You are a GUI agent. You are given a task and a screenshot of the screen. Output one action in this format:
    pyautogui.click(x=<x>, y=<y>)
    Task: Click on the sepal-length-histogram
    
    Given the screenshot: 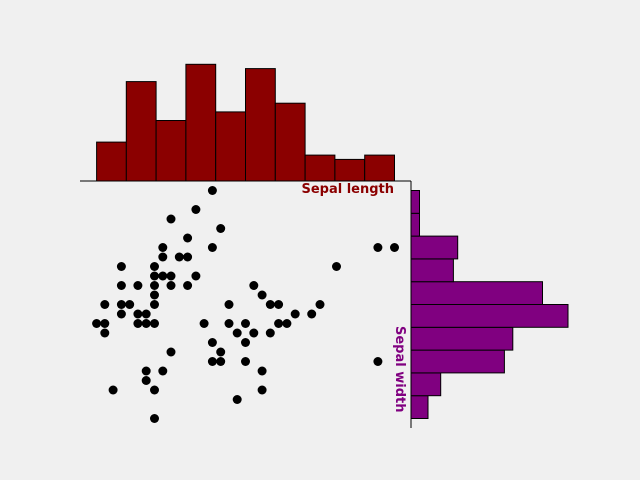 What is the action you would take?
    pyautogui.click(x=246, y=122)
    